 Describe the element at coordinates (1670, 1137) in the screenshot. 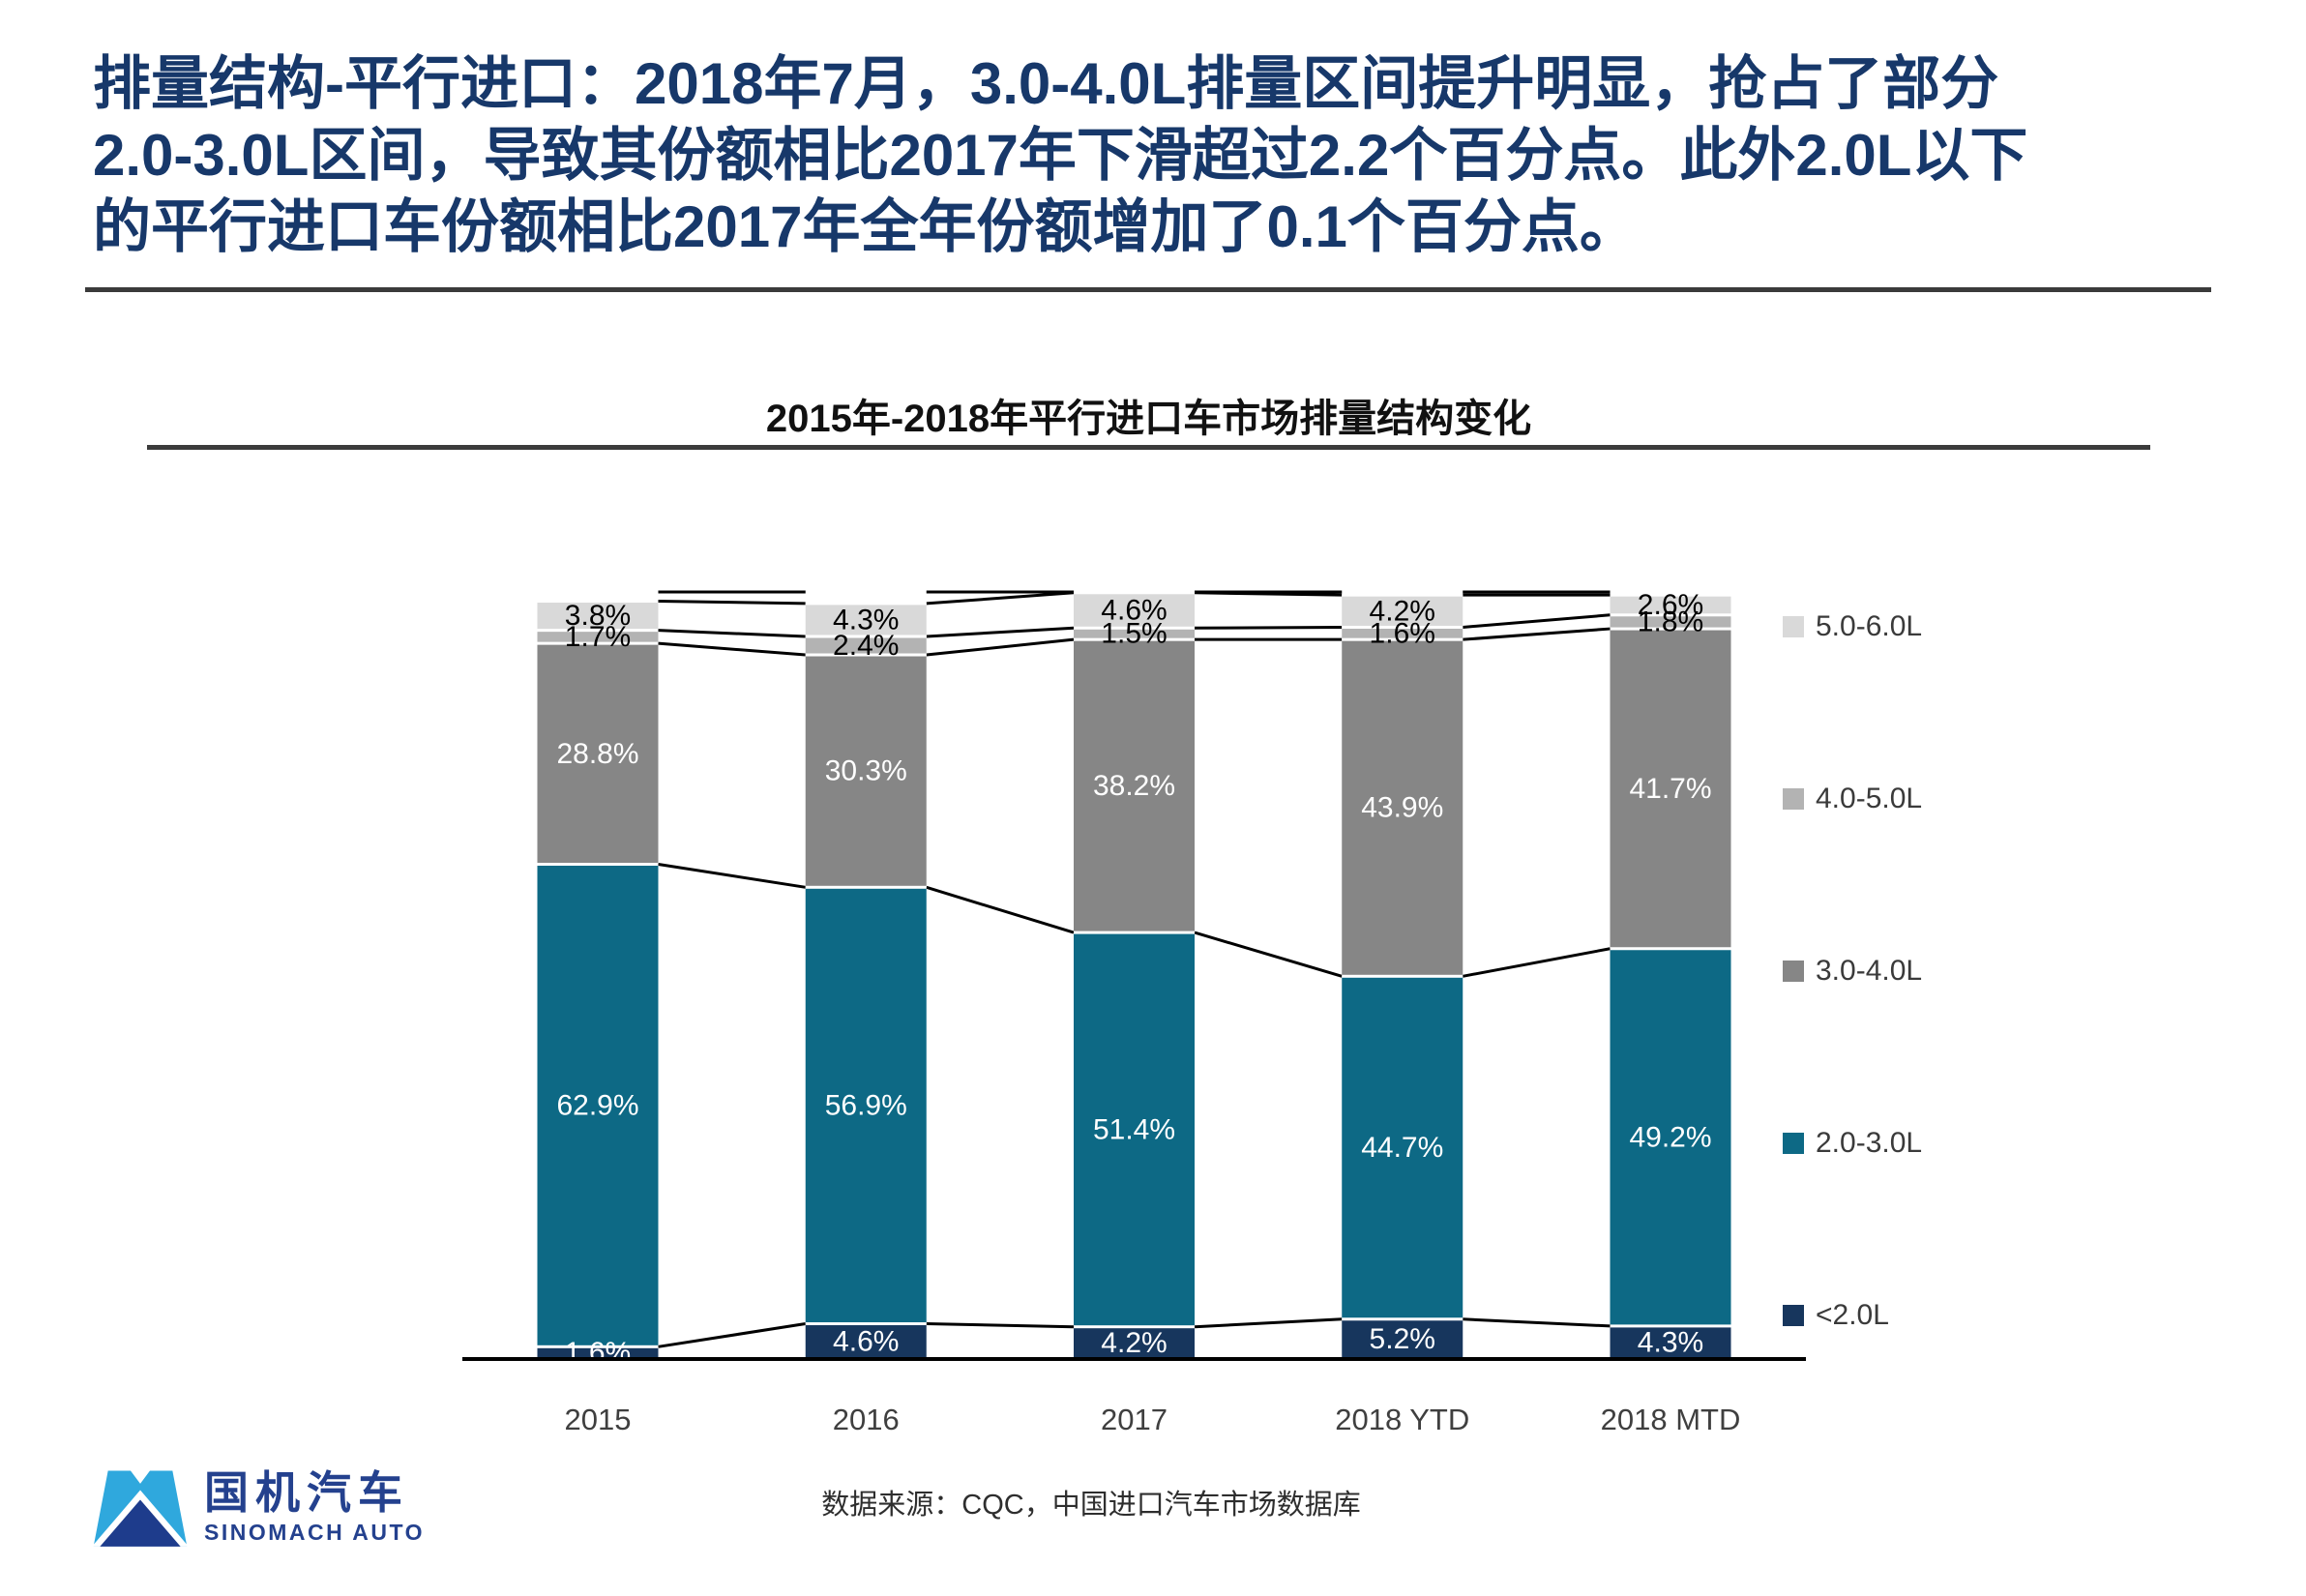

I see `segment-label: 49.2%` at that location.